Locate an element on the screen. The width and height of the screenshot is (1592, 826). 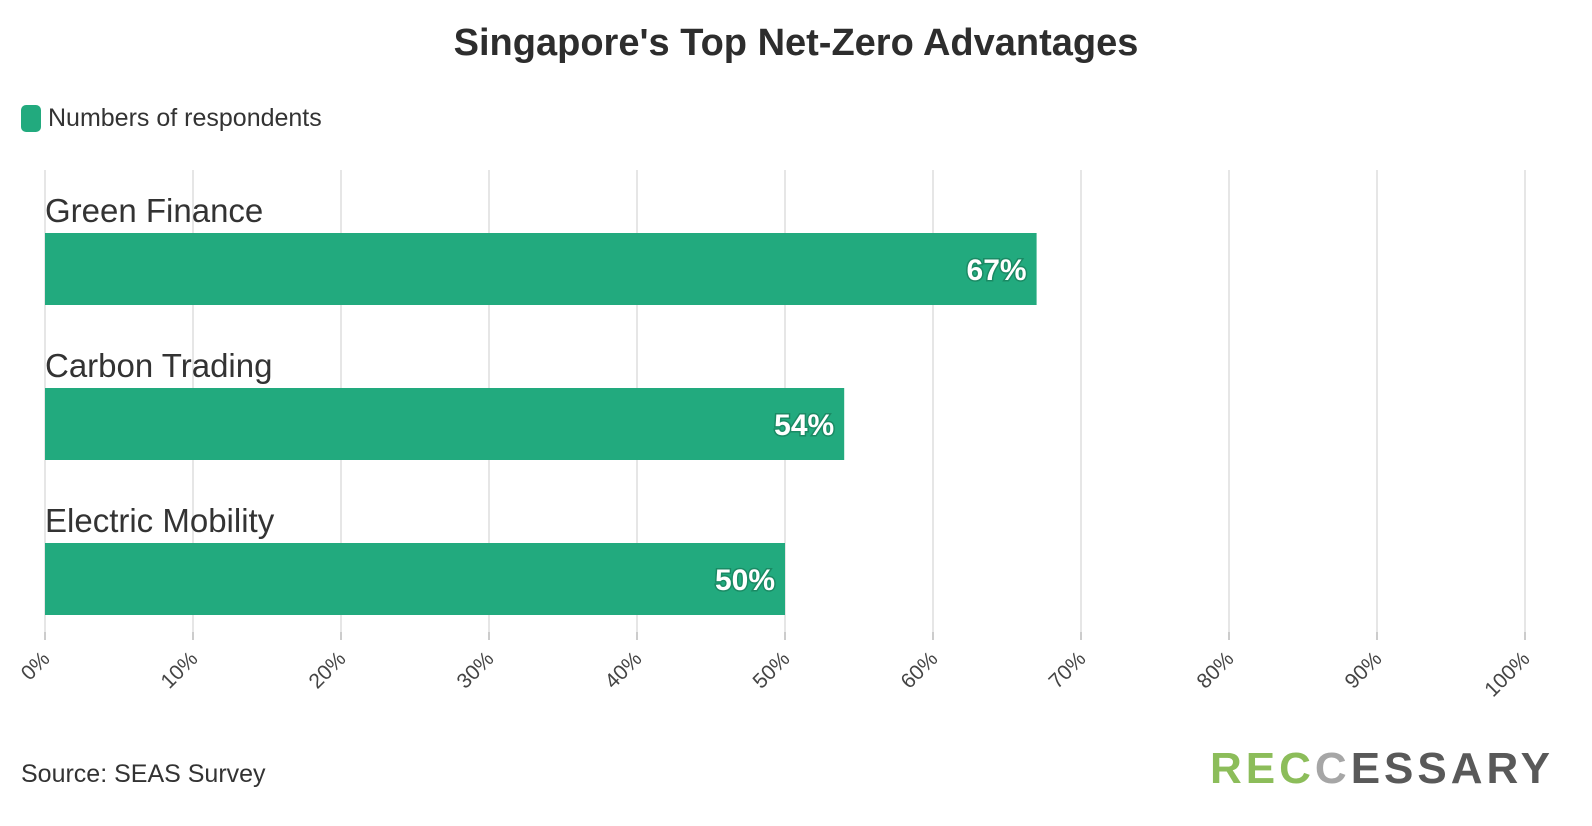
legend: Numbers of respondents is located at coordinates (171, 118).